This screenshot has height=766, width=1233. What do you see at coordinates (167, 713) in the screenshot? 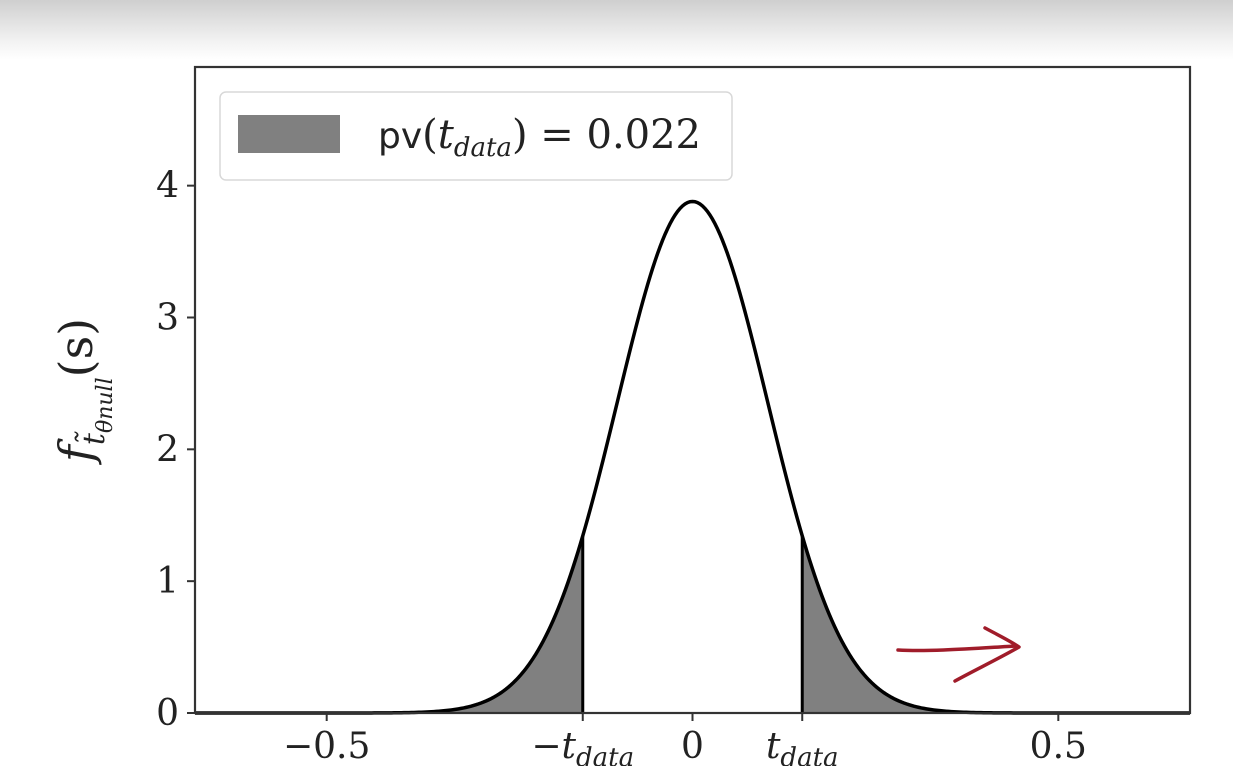
I see `y-tick-label: 0` at bounding box center [167, 713].